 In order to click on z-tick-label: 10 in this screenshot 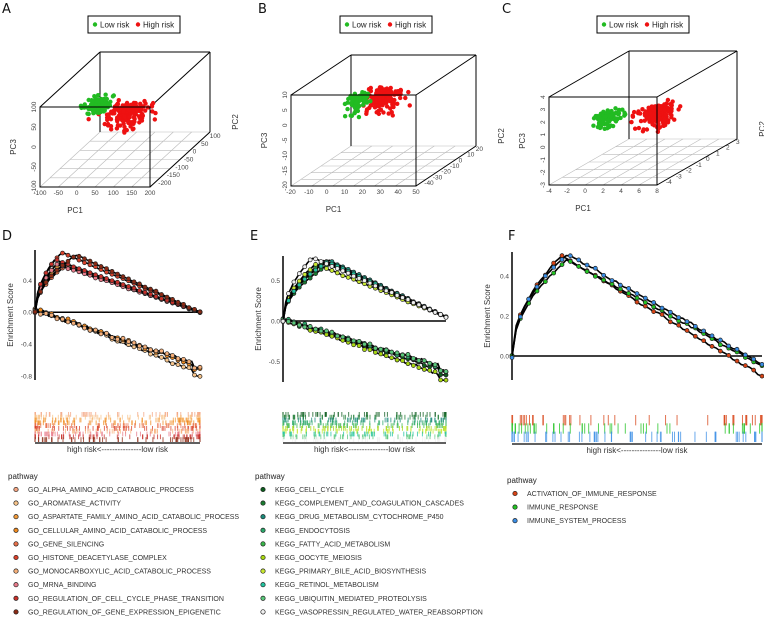, I will do `click(471, 155)`.